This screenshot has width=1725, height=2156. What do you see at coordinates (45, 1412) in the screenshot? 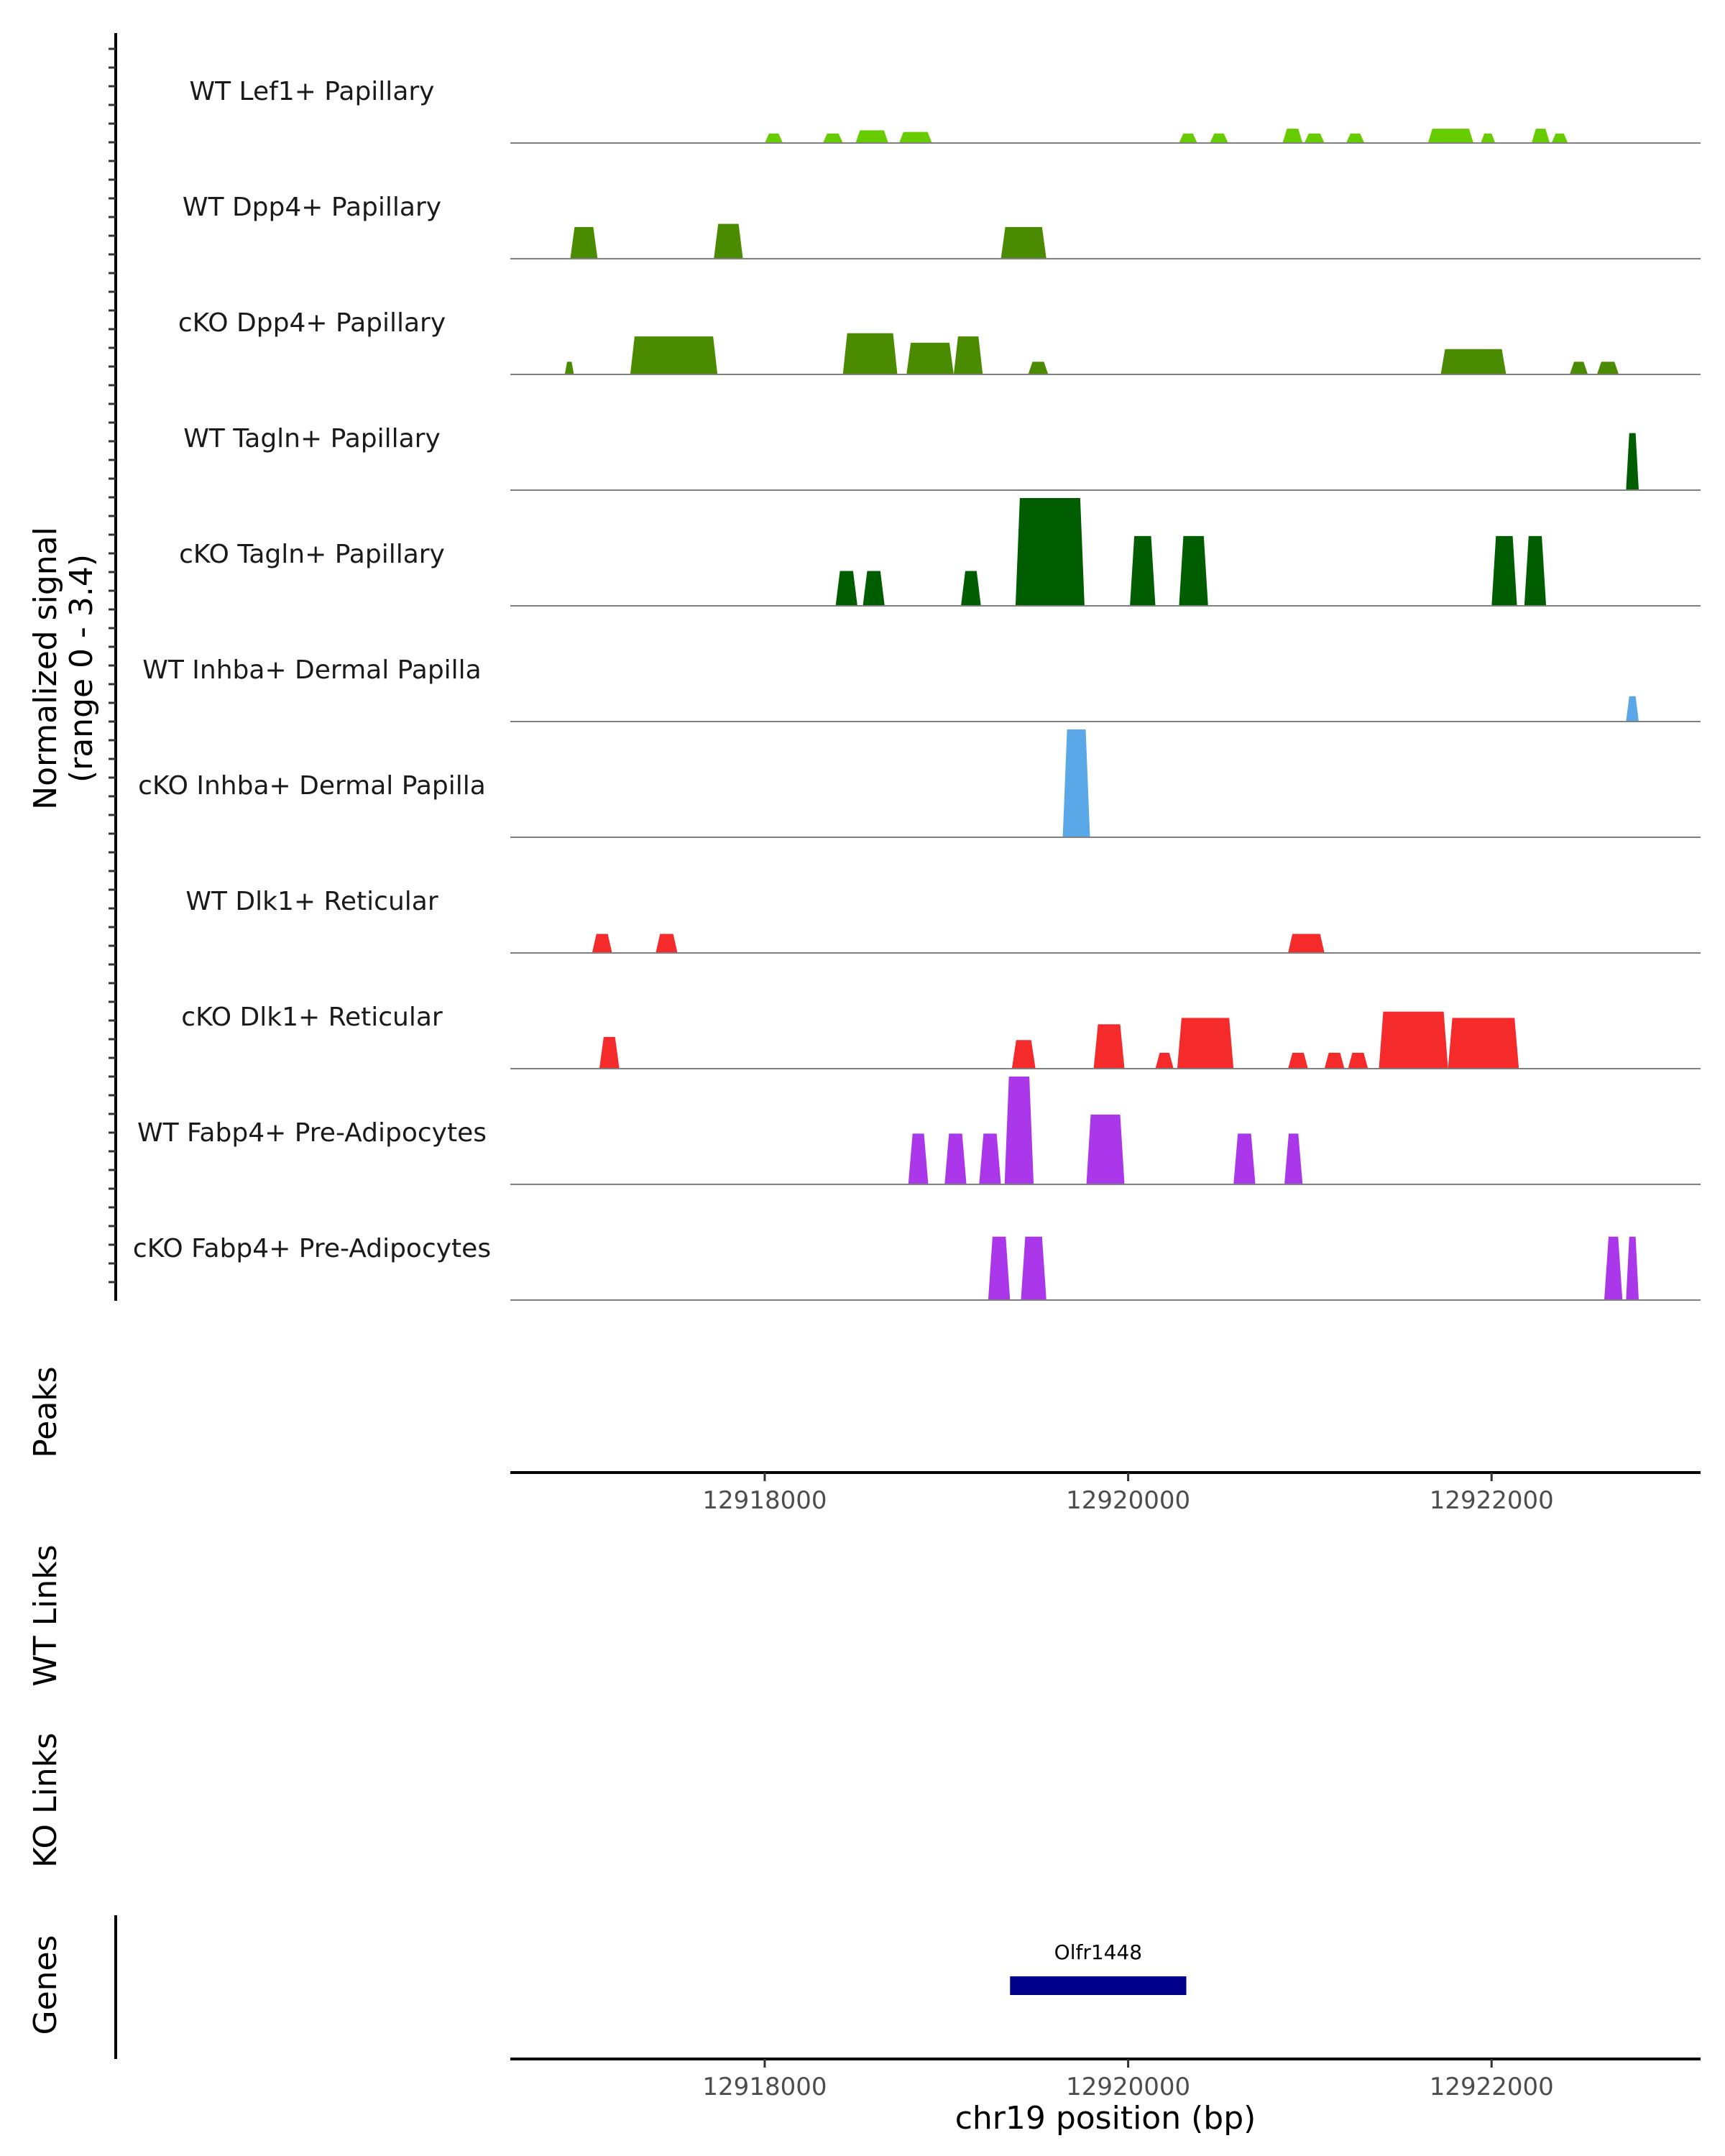
I see `peaks-track-label: Peaks` at bounding box center [45, 1412].